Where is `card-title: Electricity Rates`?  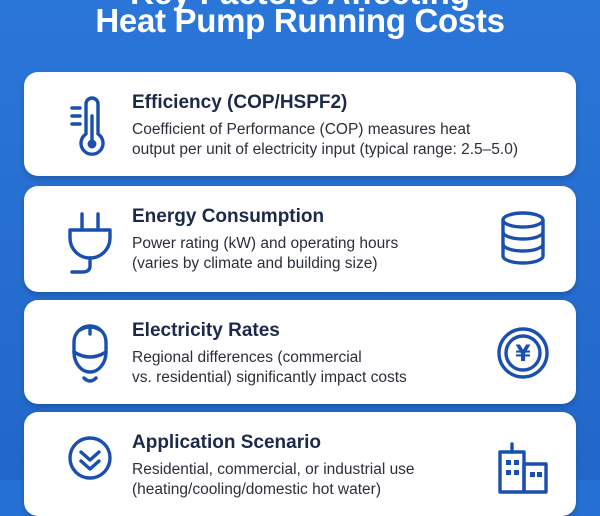 card-title: Electricity Rates is located at coordinates (206, 330).